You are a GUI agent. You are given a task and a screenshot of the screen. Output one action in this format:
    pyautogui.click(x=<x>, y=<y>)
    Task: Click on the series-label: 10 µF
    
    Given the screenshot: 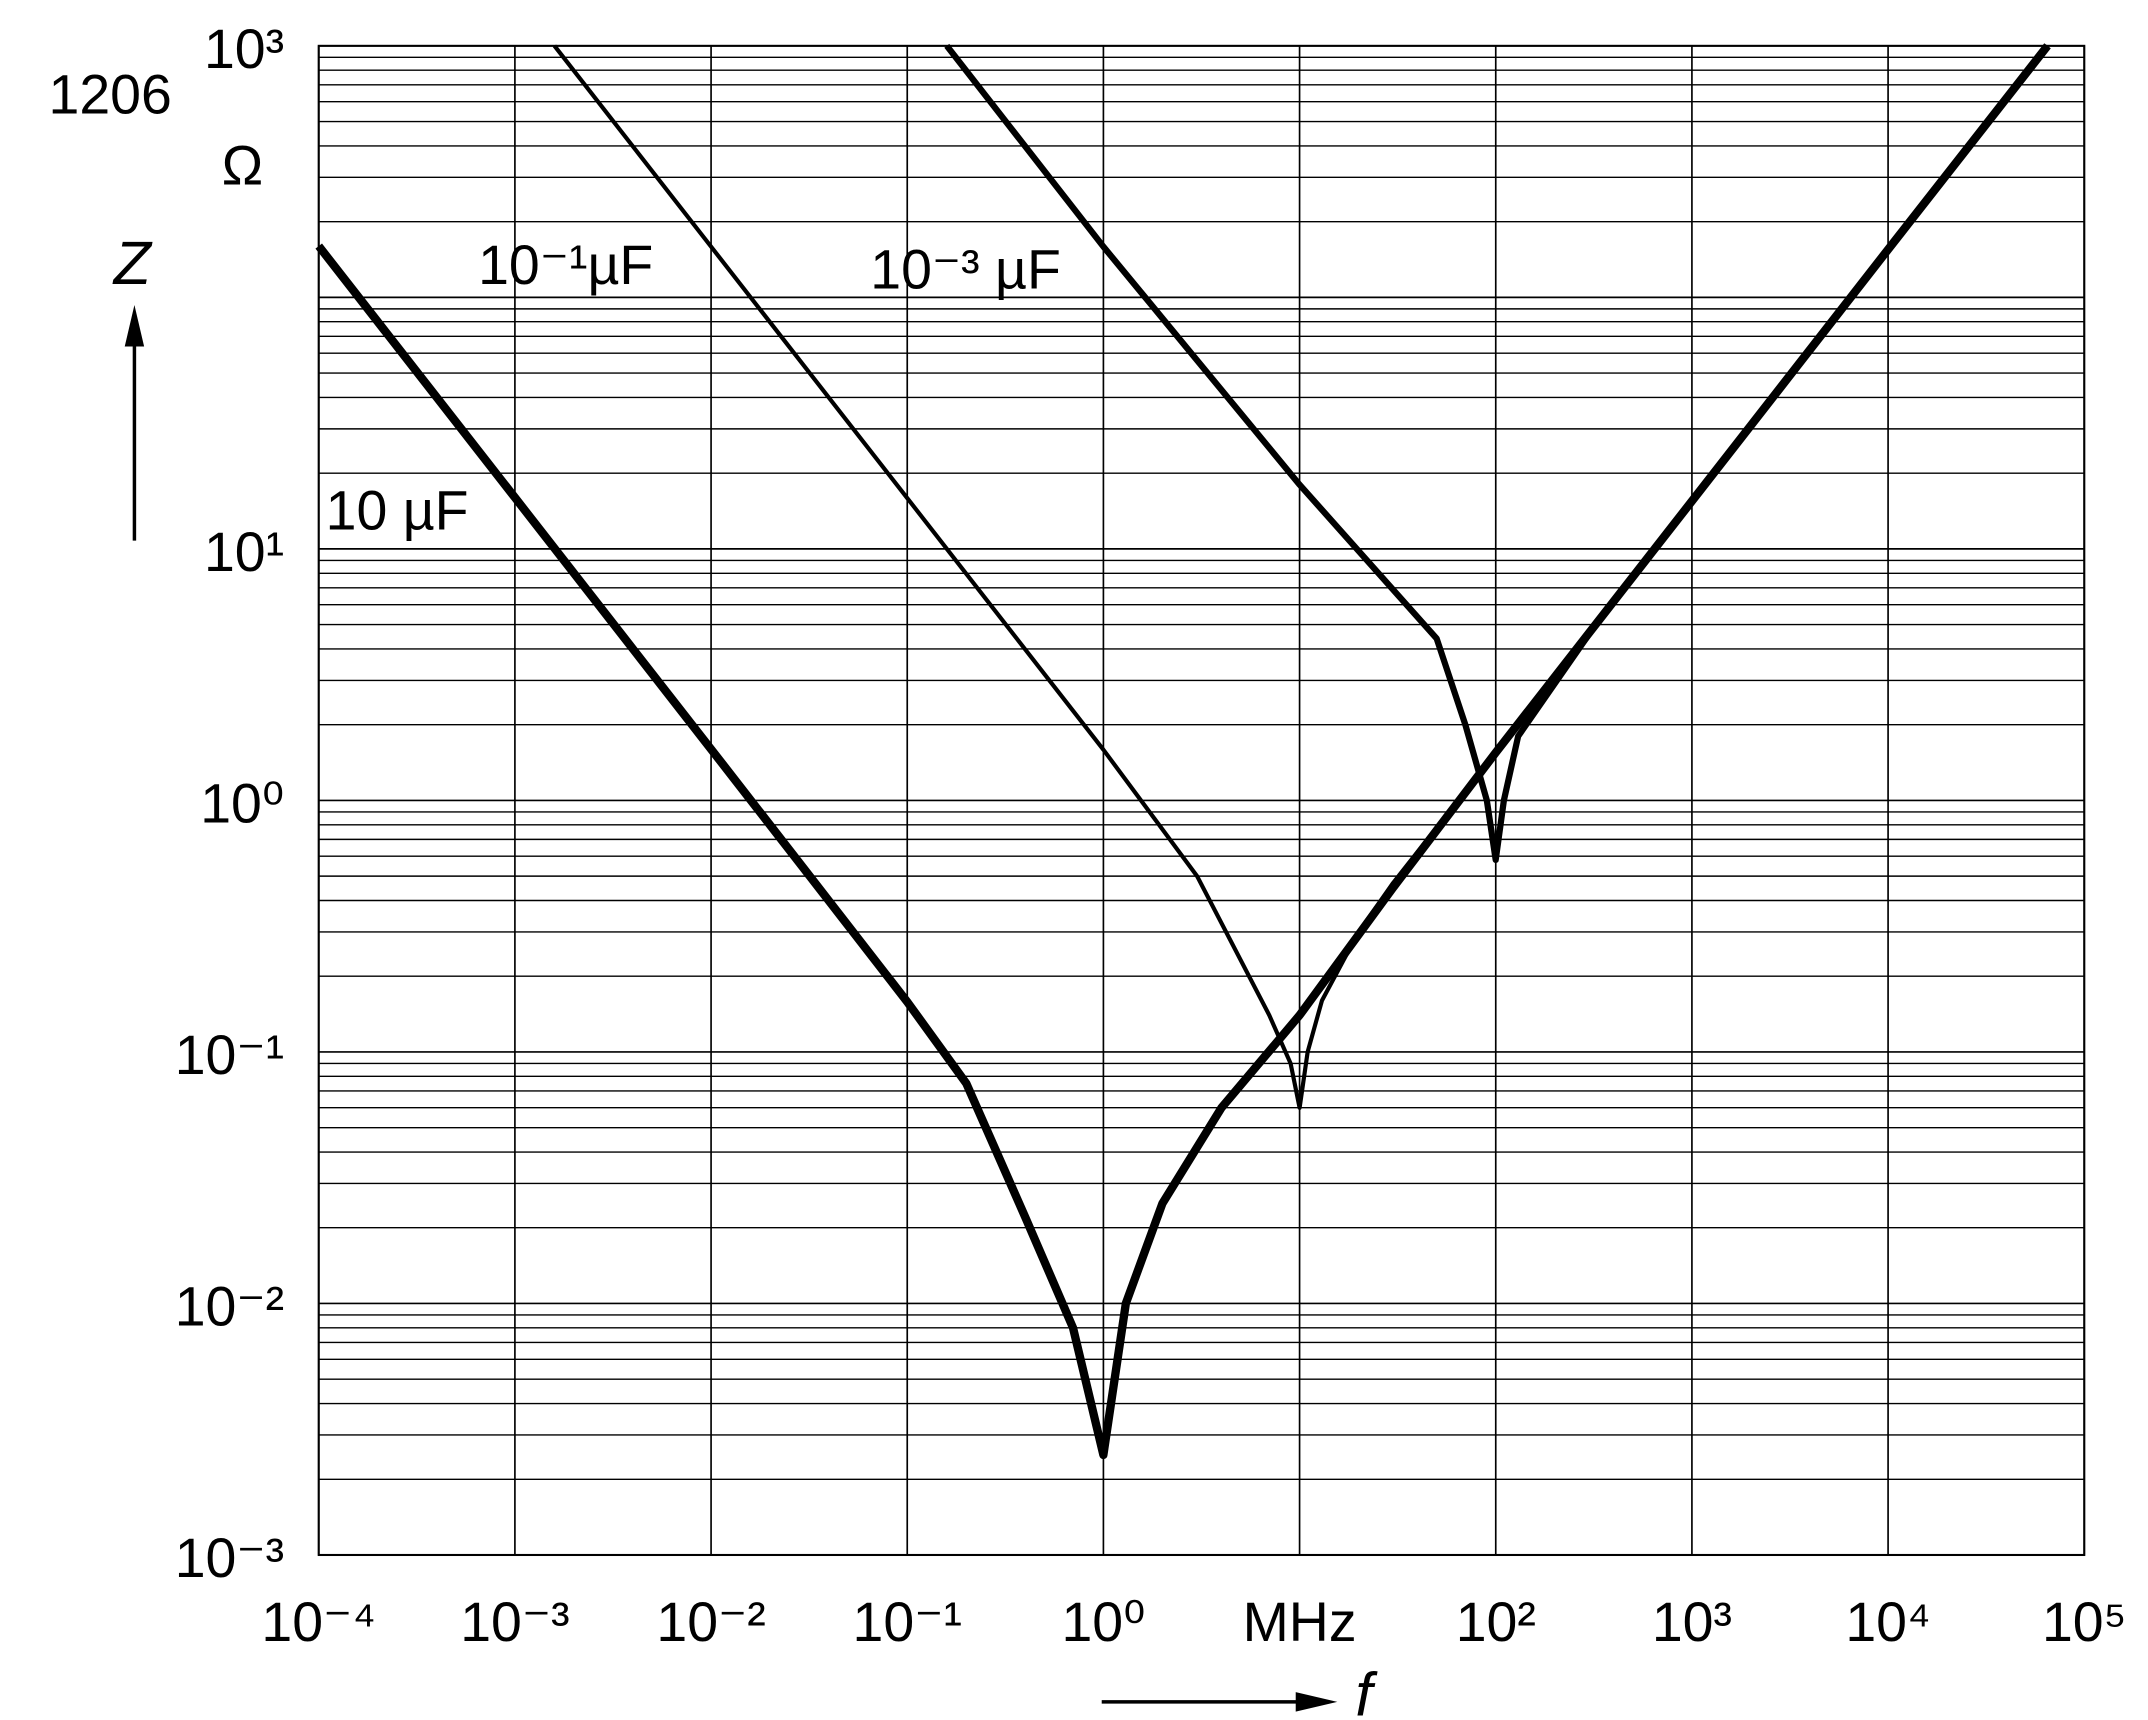 What is the action you would take?
    pyautogui.click(x=397, y=510)
    